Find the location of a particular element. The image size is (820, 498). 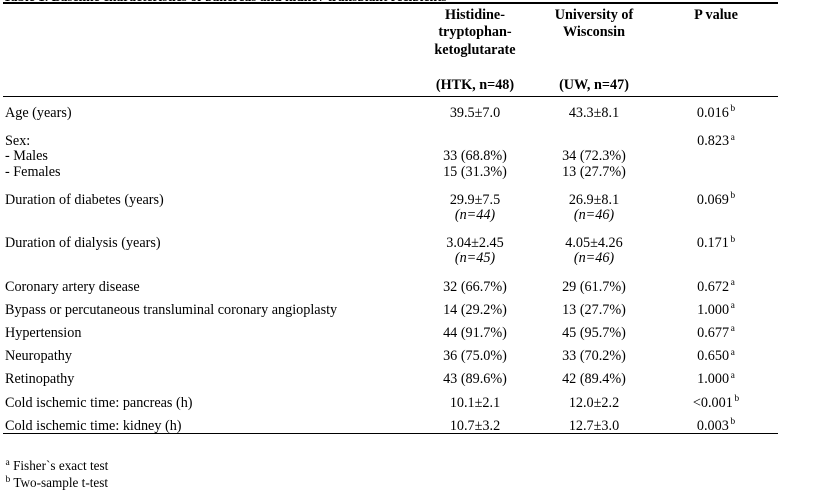

cell-htk-text: 44 (91.7%) is located at coordinates (475, 333).